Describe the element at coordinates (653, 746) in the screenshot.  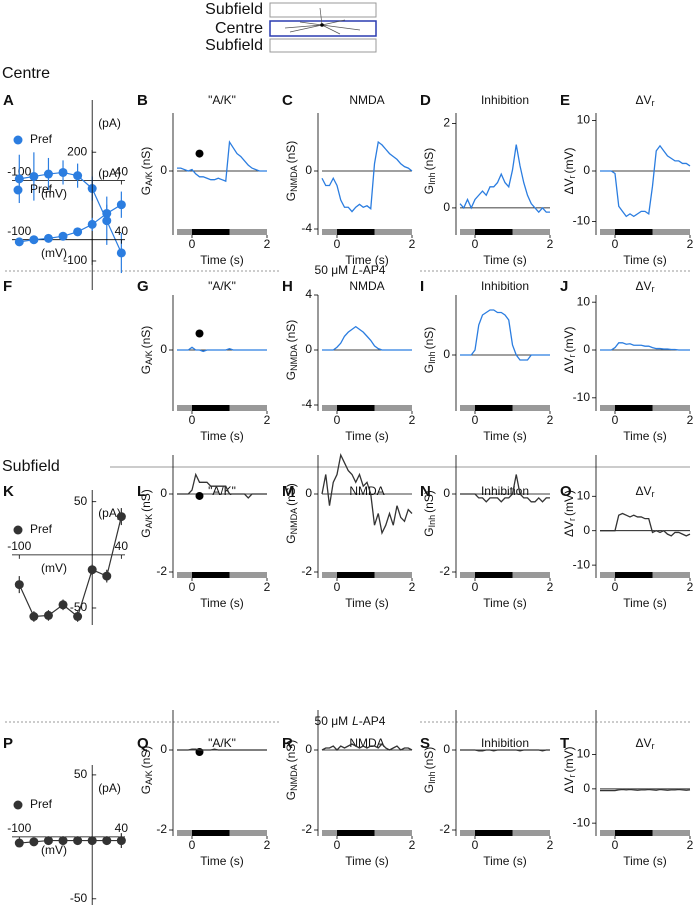
I see `chart-title-part: r` at that location.